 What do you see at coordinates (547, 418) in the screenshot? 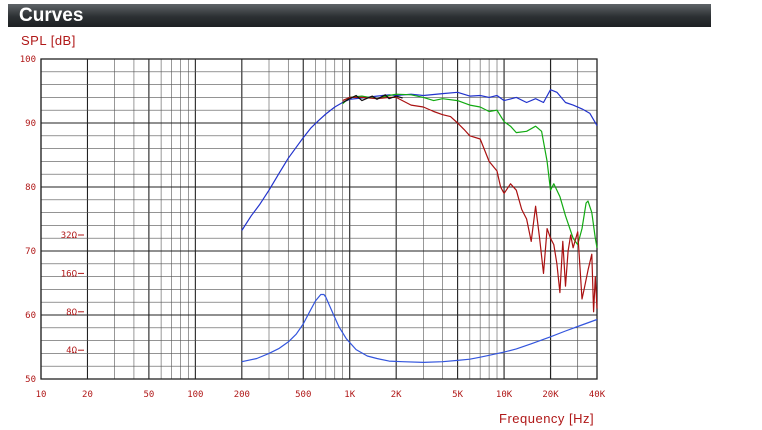
I see `x-axis-label: Frequency [Hz]` at bounding box center [547, 418].